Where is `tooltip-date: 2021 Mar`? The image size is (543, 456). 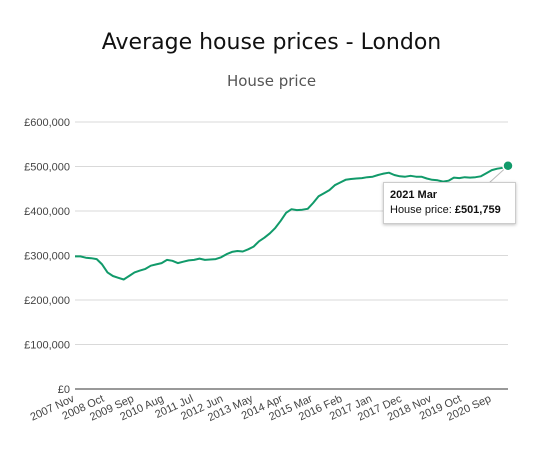
tooltip-date: 2021 Mar is located at coordinates (414, 195).